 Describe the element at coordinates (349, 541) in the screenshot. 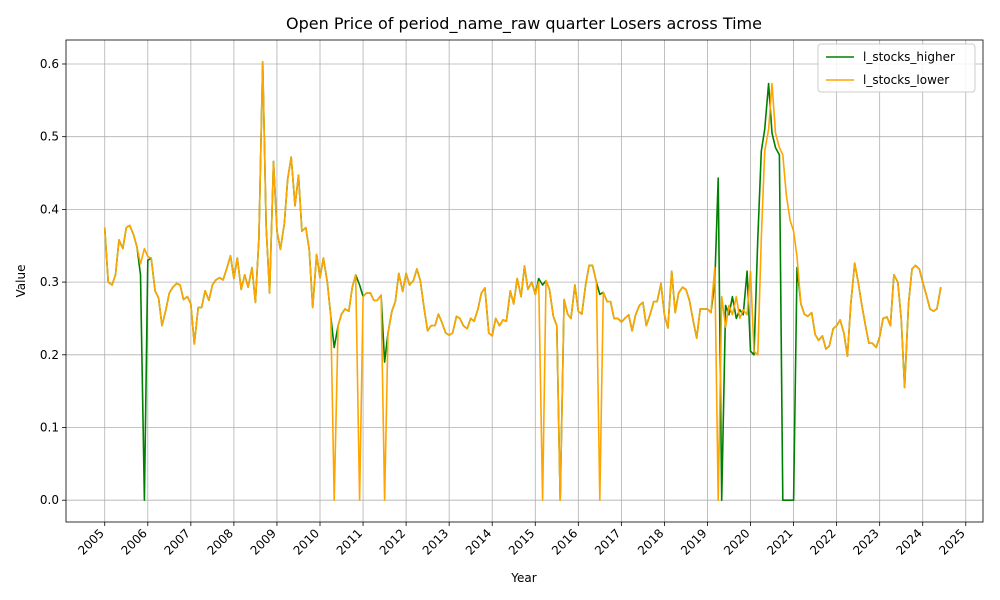

I see `x-tick-label: 2011` at that location.